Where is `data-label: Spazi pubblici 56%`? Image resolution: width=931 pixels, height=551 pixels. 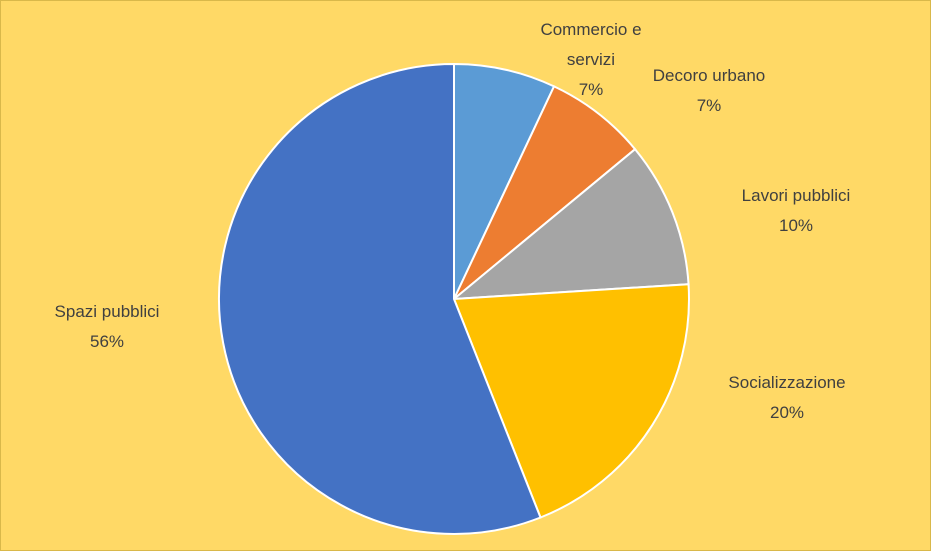
data-label: Spazi pubblici 56% is located at coordinates (107, 327).